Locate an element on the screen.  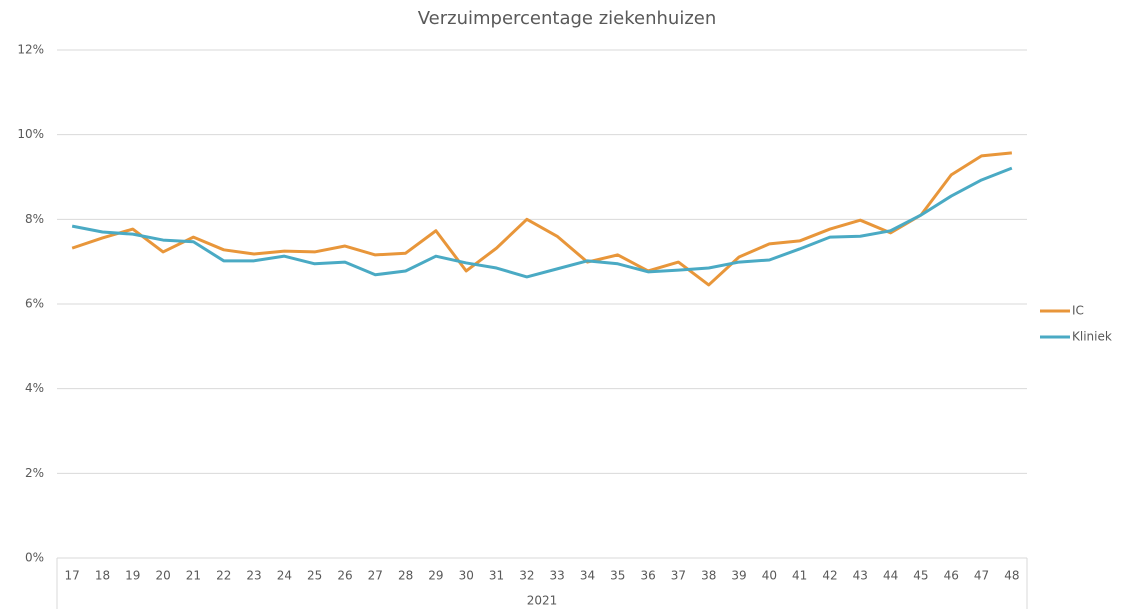
y-tick-label: 4% is located at coordinates (34, 388).